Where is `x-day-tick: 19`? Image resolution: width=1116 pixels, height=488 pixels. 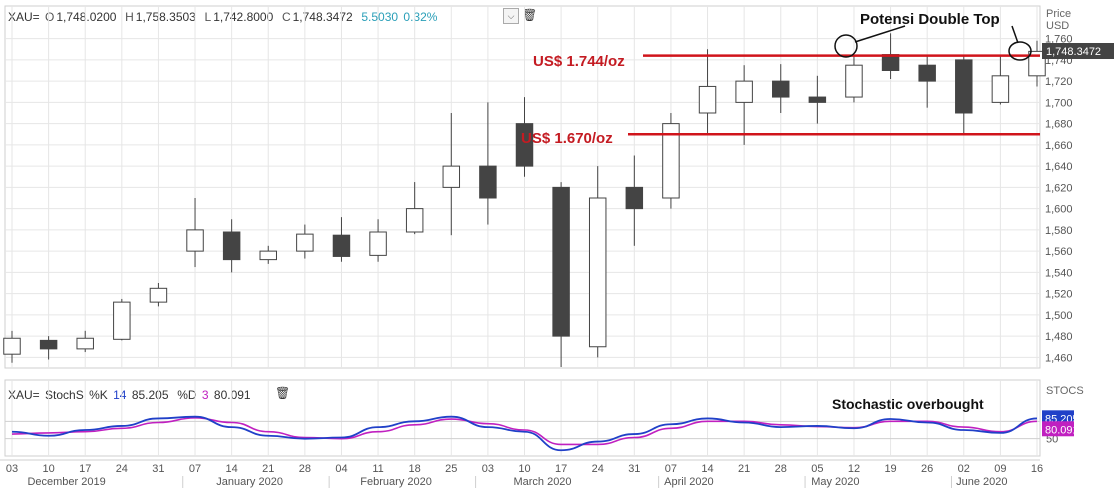
x-day-tick: 19 is located at coordinates (890, 469).